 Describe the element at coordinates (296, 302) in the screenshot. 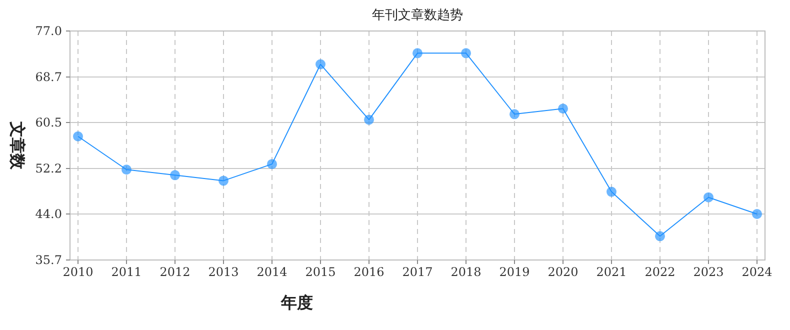

I see `x-axis-title: 年度` at that location.